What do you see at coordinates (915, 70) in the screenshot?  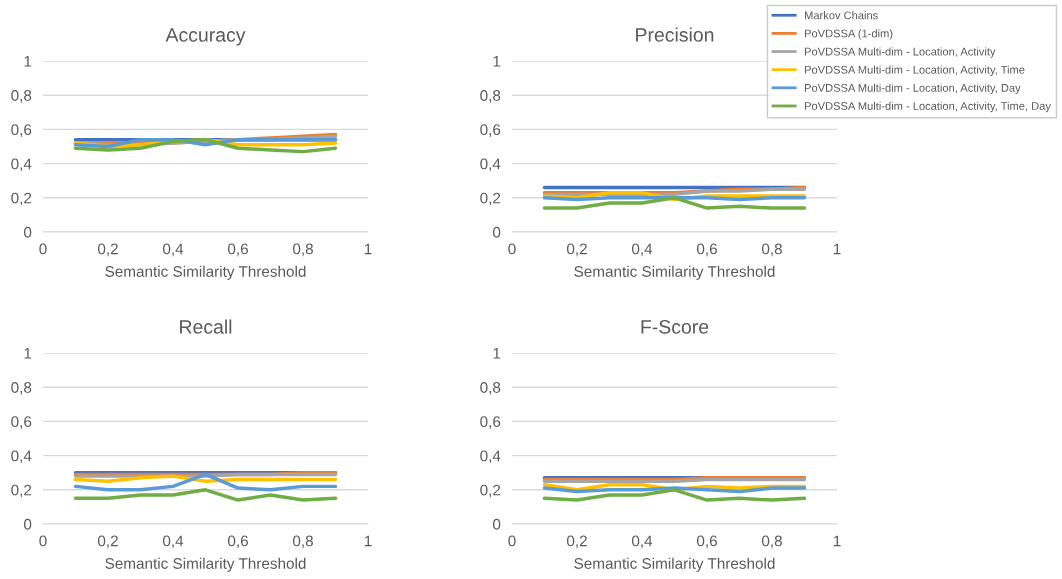 I see `legend-label: PoVDSSA Multi-dim - Location, Activity, Time` at bounding box center [915, 70].